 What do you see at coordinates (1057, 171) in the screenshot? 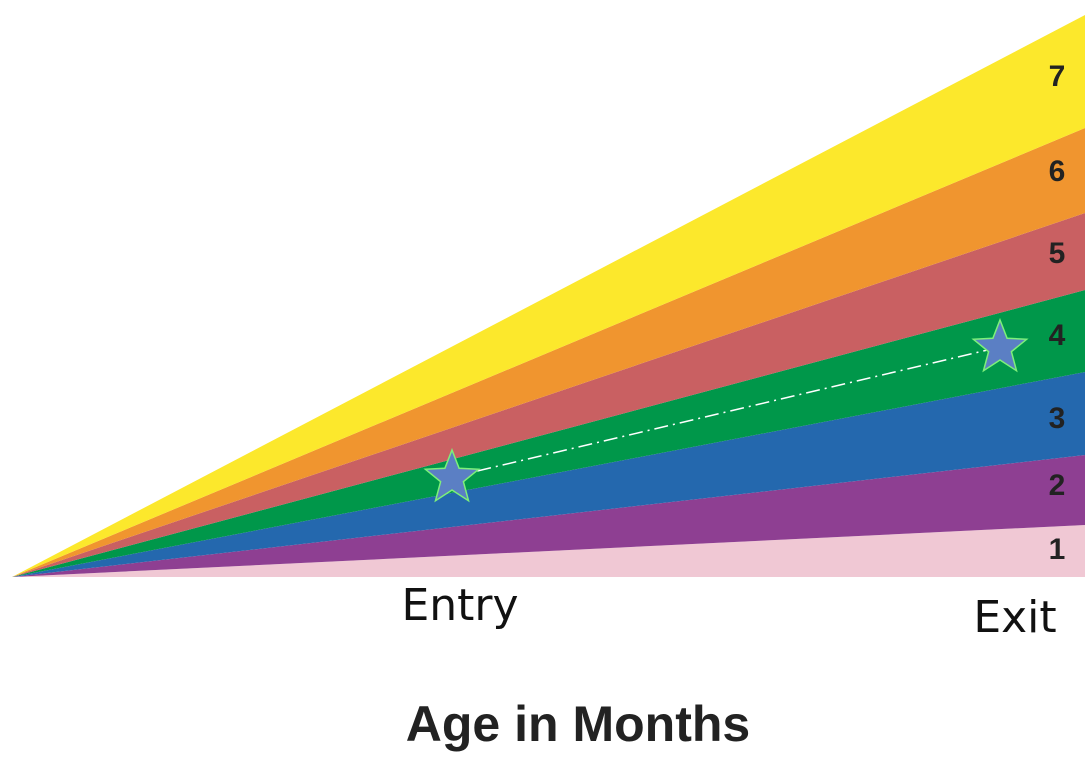
I see `band-label: 6` at bounding box center [1057, 171].